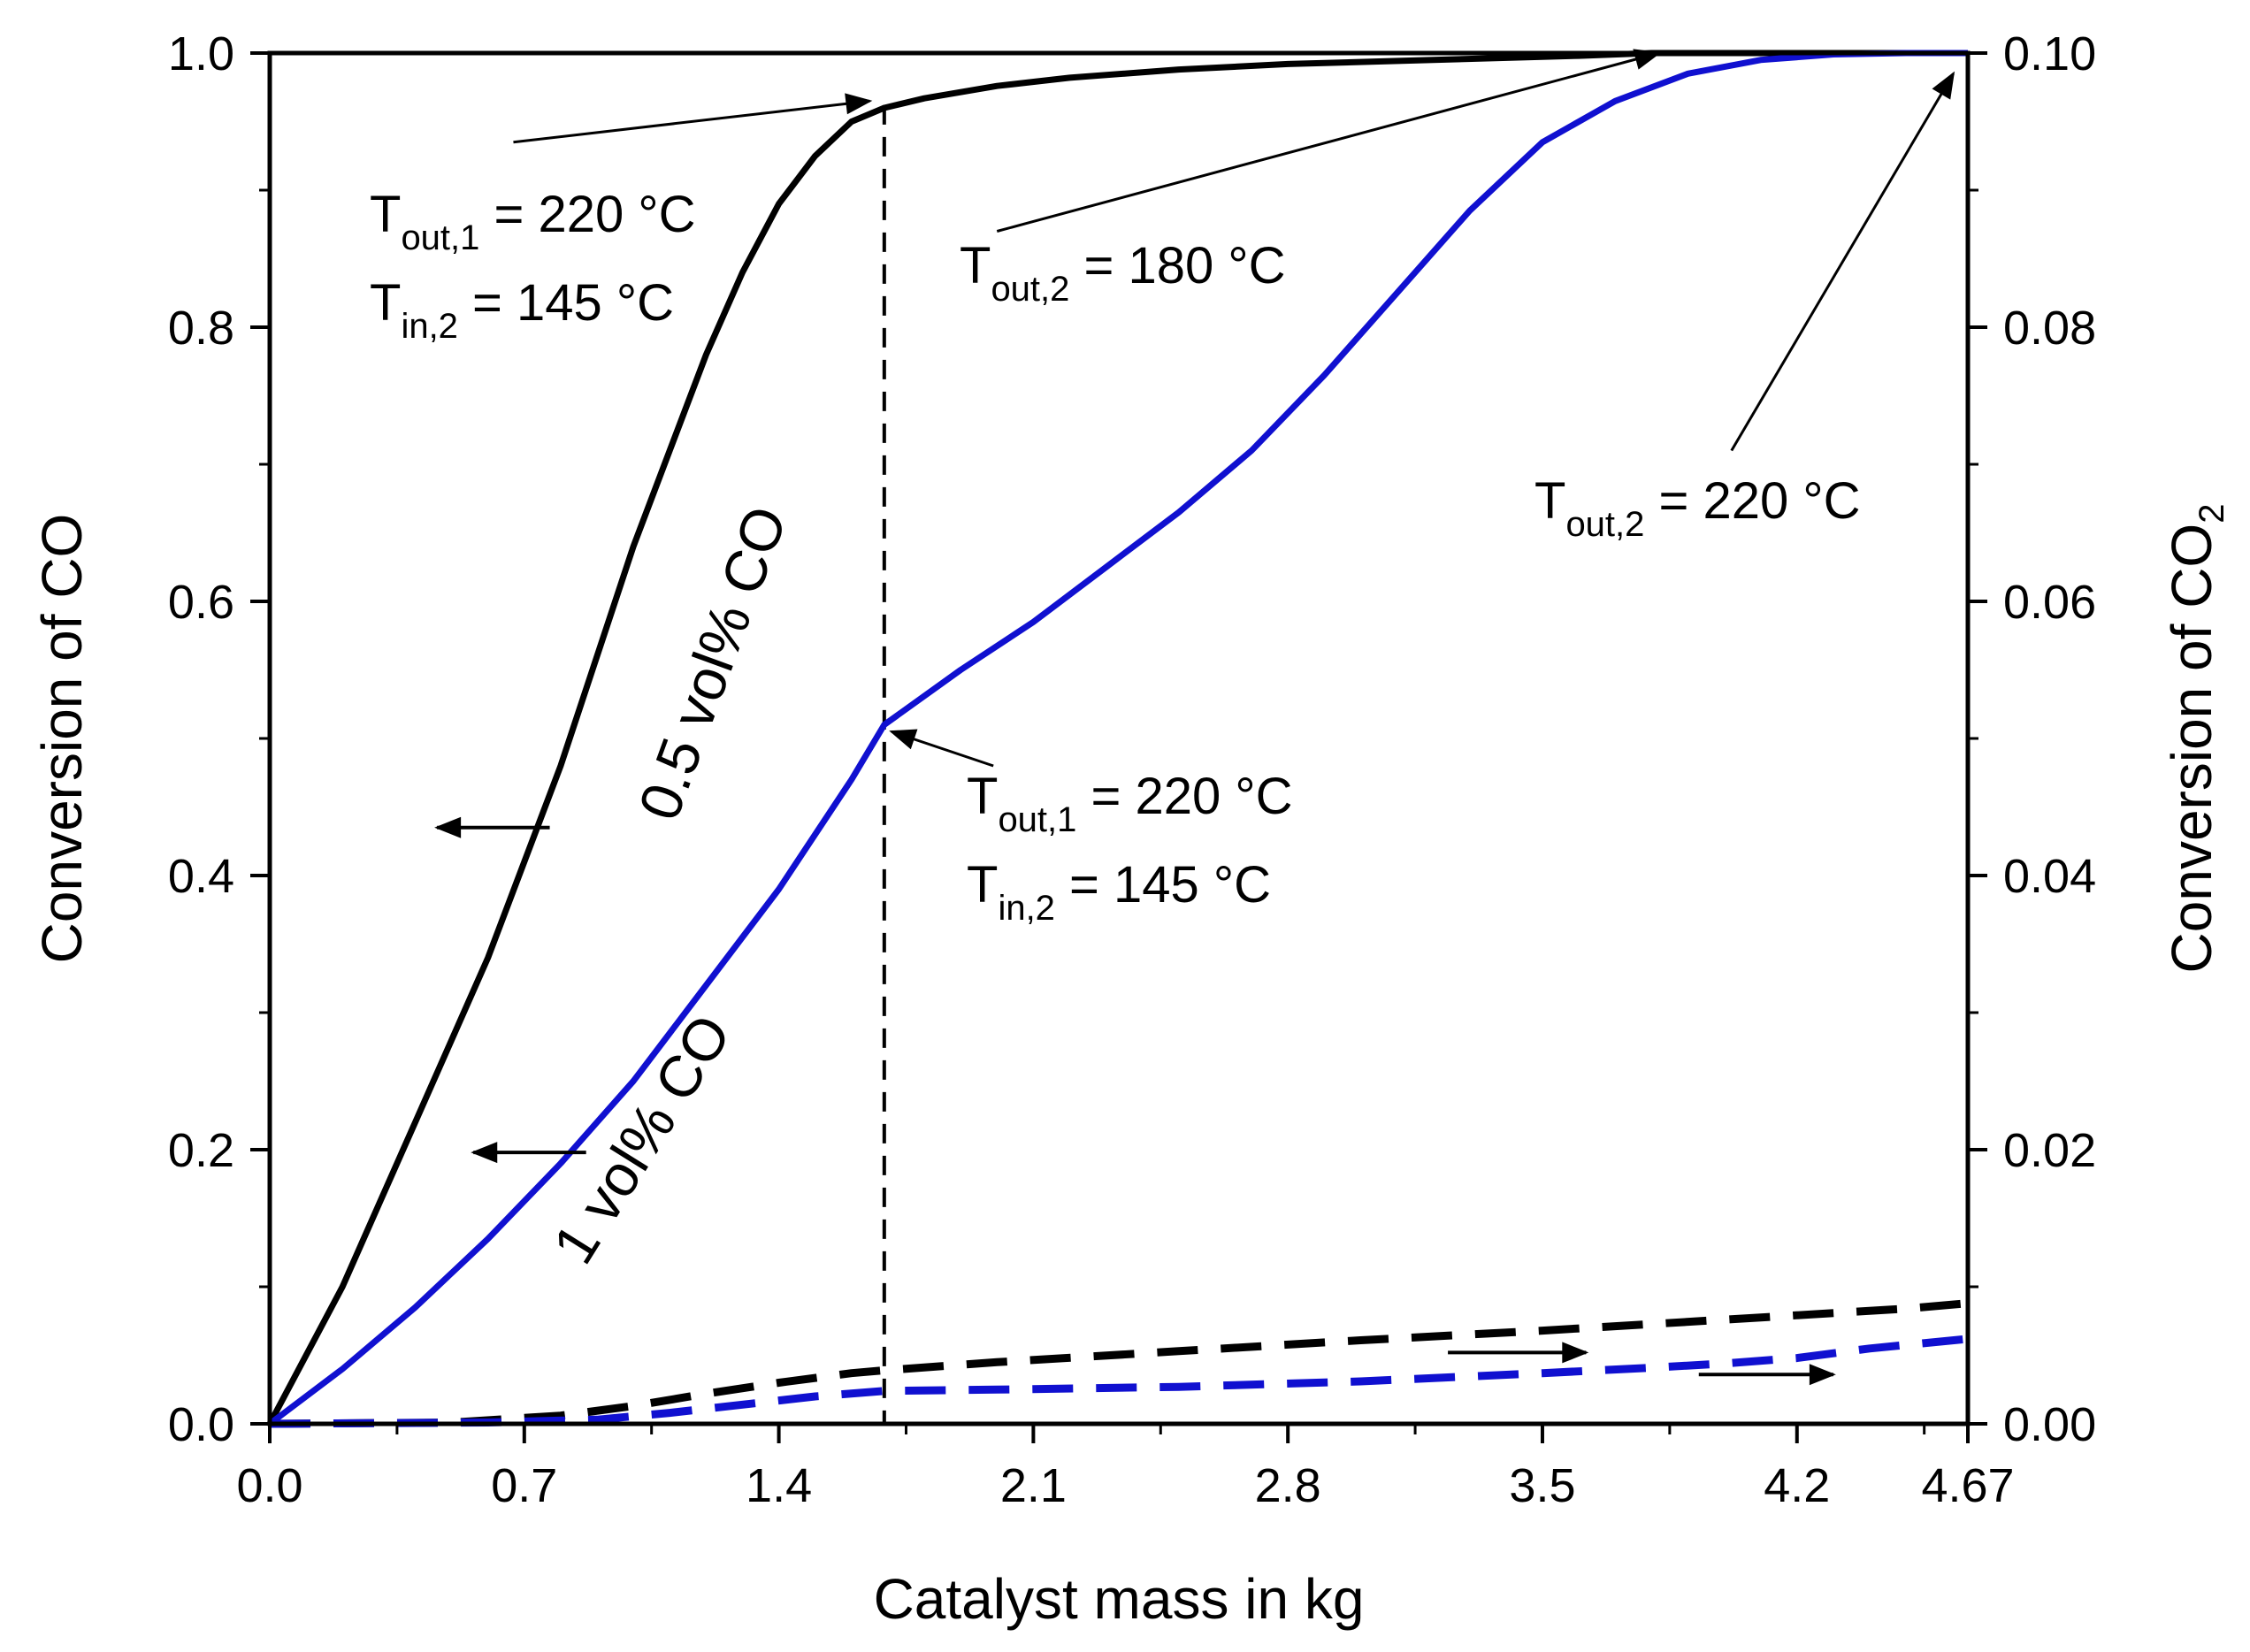 This screenshot has width=2250, height=1652. Describe the element at coordinates (269, 1485) in the screenshot. I see `x-tick-label: 0.0` at that location.